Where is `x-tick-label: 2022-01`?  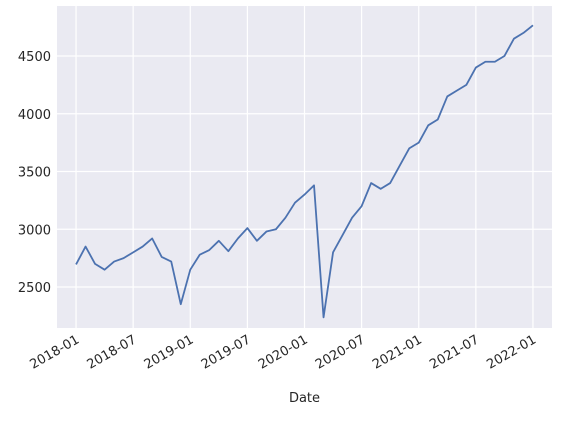 x-tick-label: 2022-01 is located at coordinates (511, 352).